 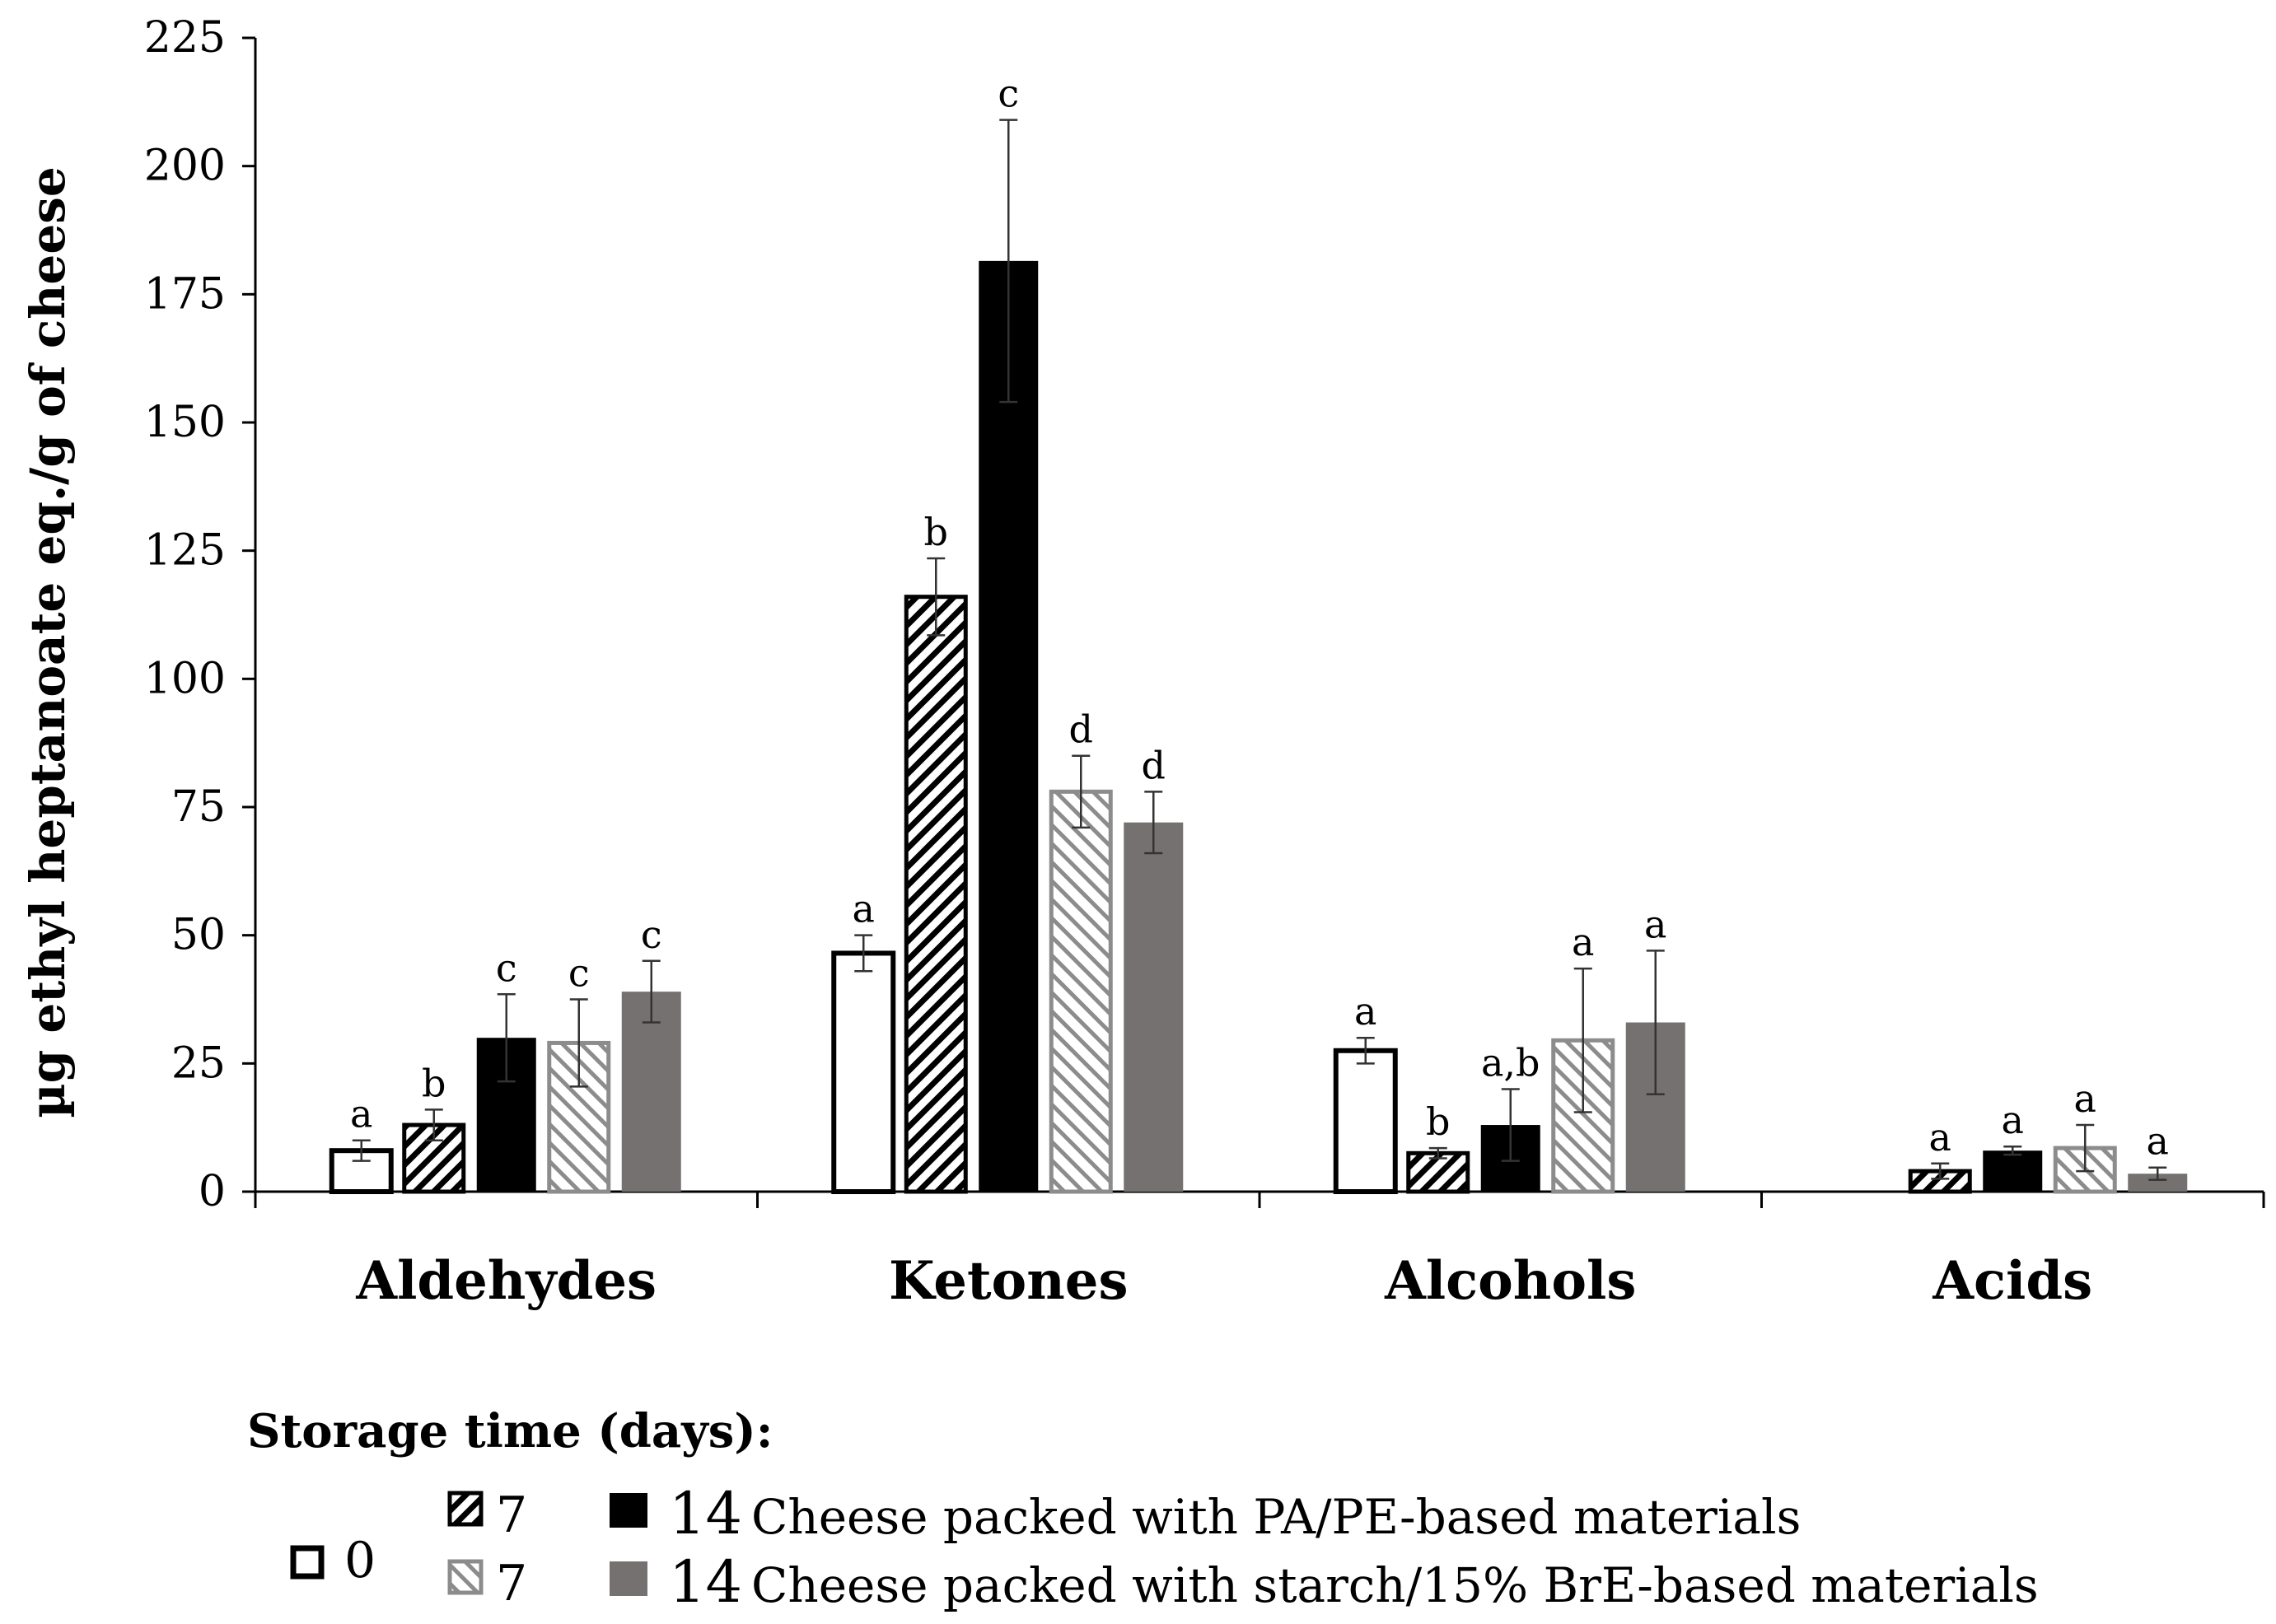 I want to click on category-label-ketones: Ketones, so click(x=1009, y=1281).